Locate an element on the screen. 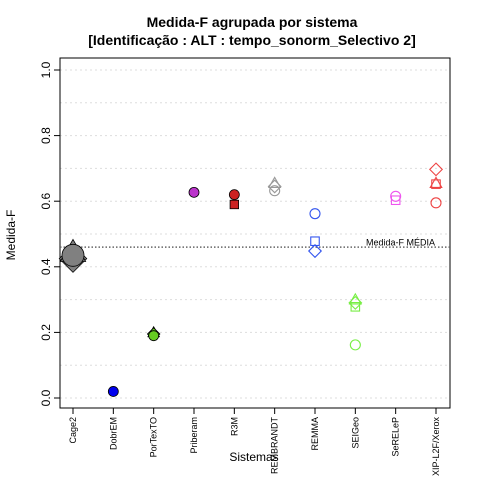  x-tick-label: SeRELeP is located at coordinates (396, 437).